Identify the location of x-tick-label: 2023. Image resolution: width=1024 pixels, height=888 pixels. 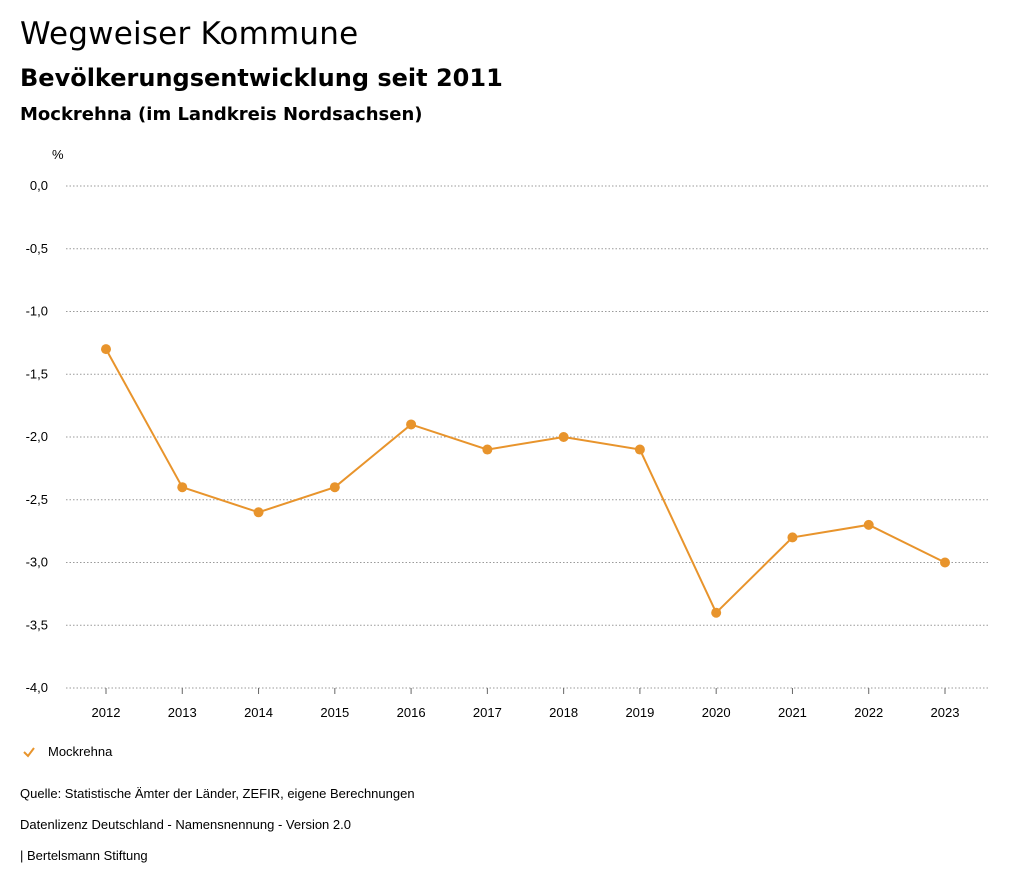
(945, 712).